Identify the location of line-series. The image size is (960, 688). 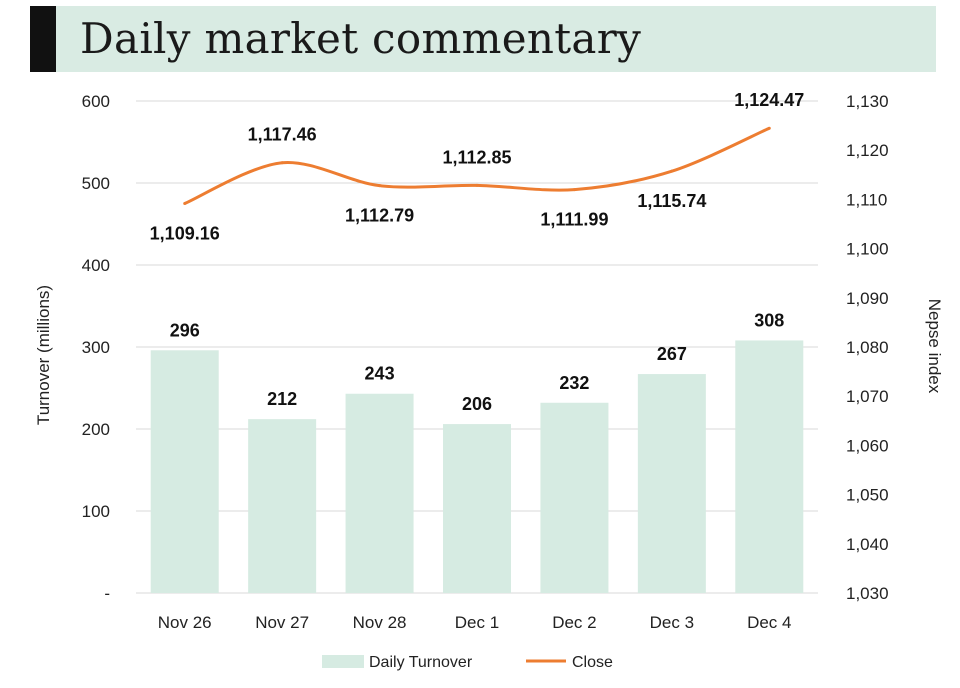
(477, 166).